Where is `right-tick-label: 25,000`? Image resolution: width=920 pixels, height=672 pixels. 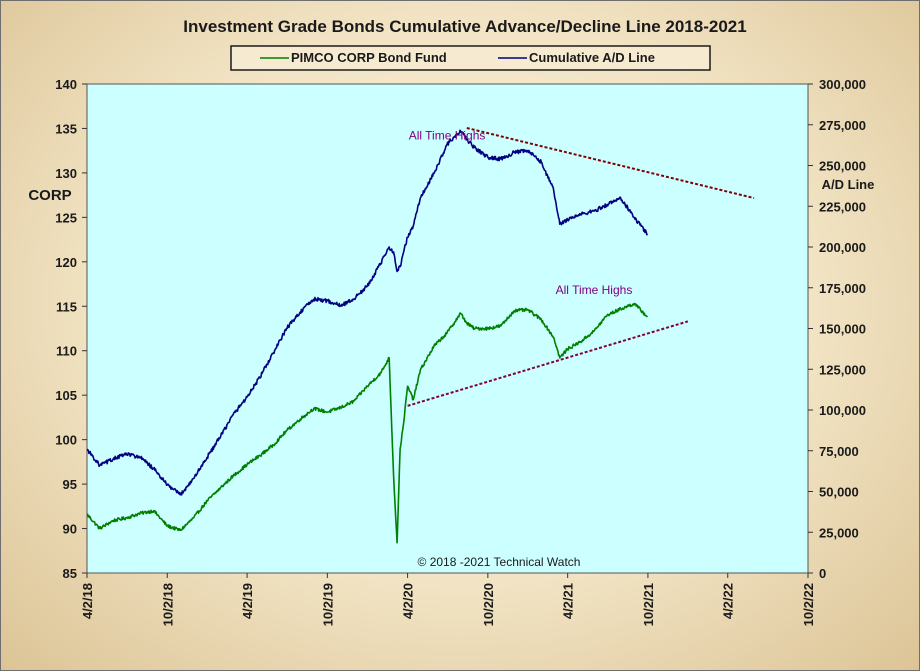
right-tick-label: 25,000 is located at coordinates (839, 532).